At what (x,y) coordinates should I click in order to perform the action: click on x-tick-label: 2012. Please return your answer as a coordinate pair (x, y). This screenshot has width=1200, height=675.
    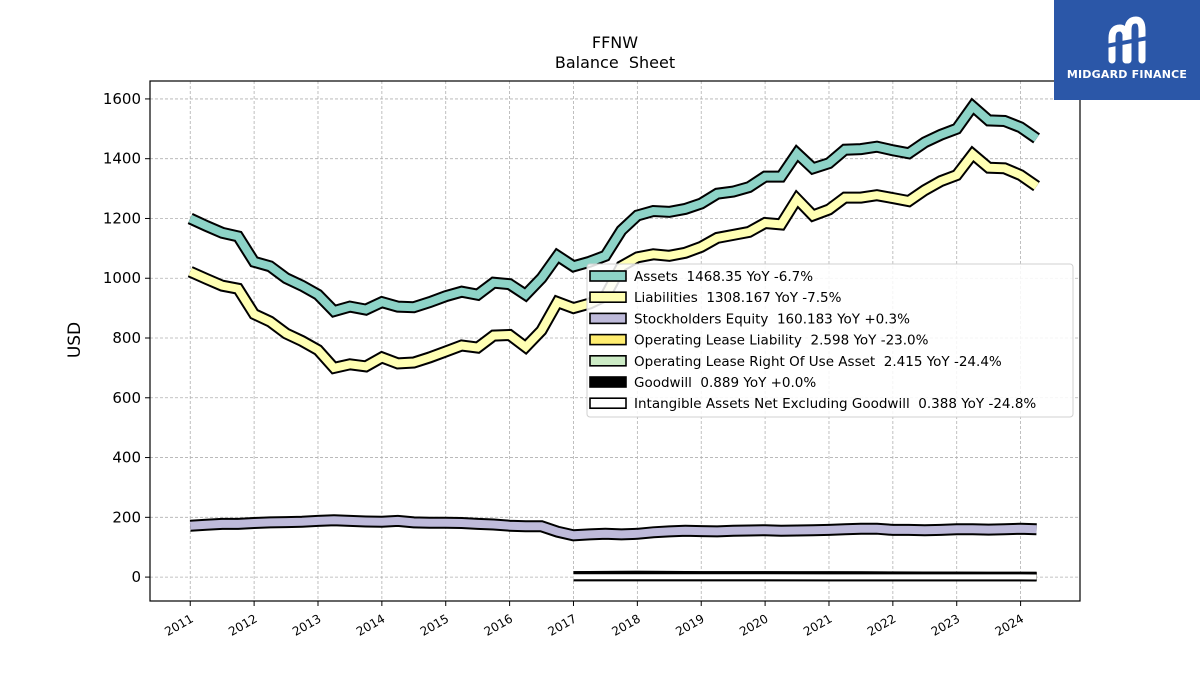
    Looking at the image, I should click on (242, 624).